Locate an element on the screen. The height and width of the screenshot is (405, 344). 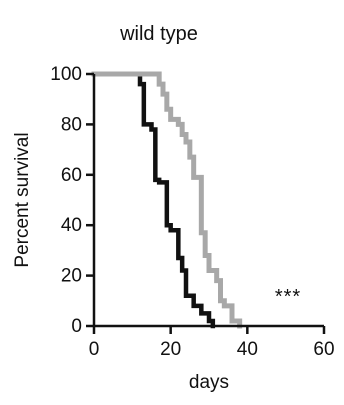
x-tick-label: 60 is located at coordinates (323, 349).